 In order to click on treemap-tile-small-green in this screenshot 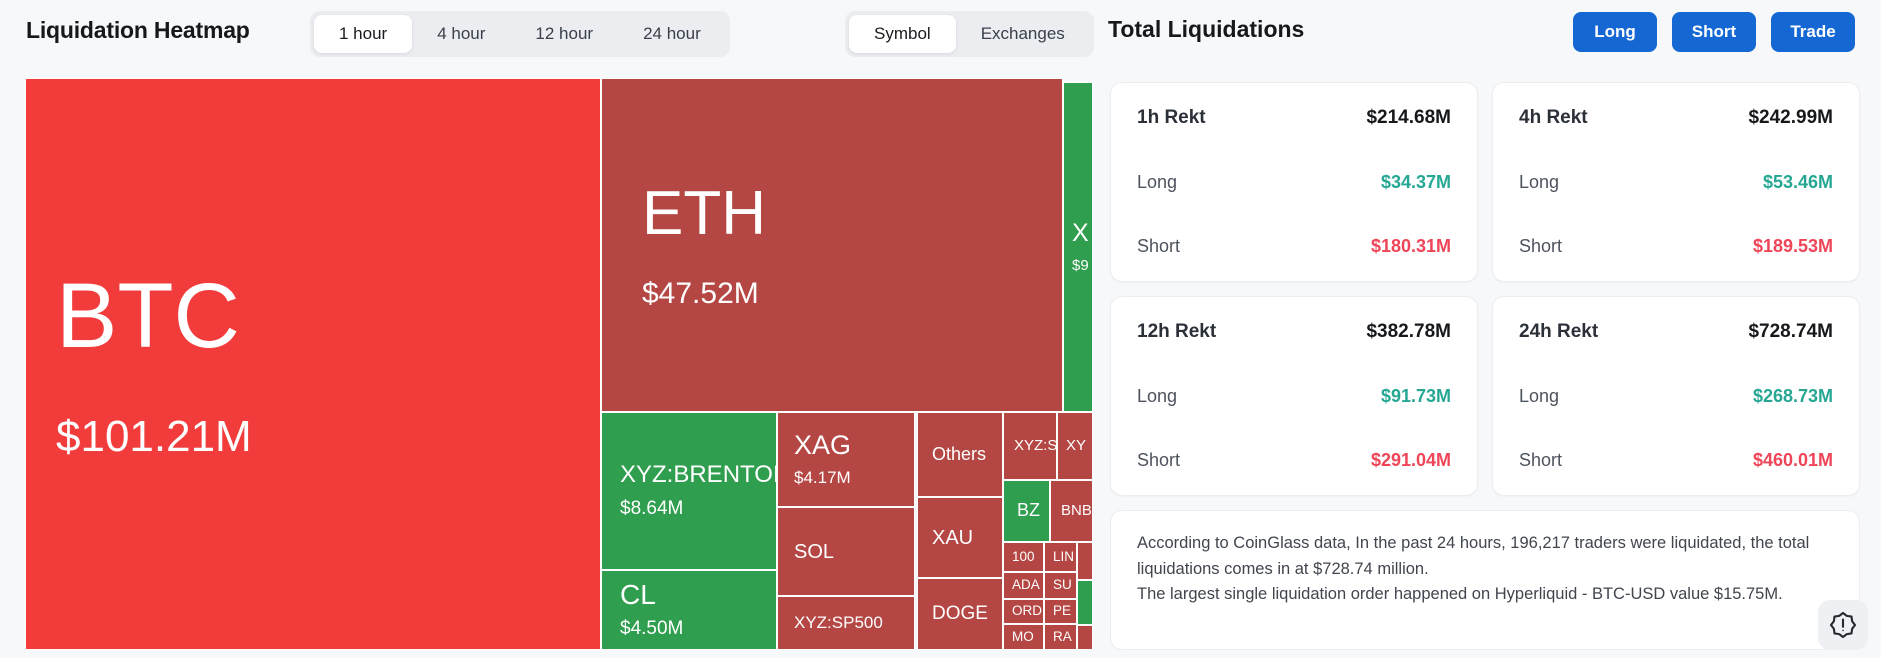, I will do `click(1085, 602)`.